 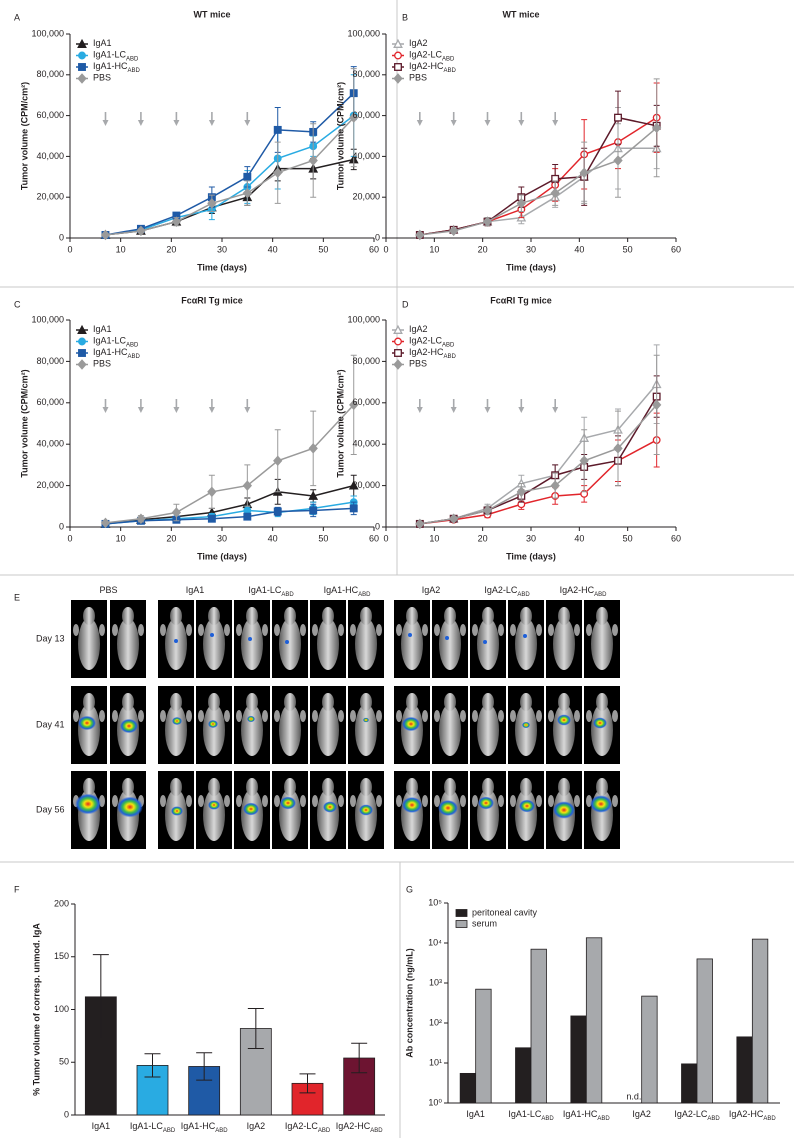 What do you see at coordinates (628, 538) in the screenshot?
I see `x-tick-label: 50` at bounding box center [628, 538].